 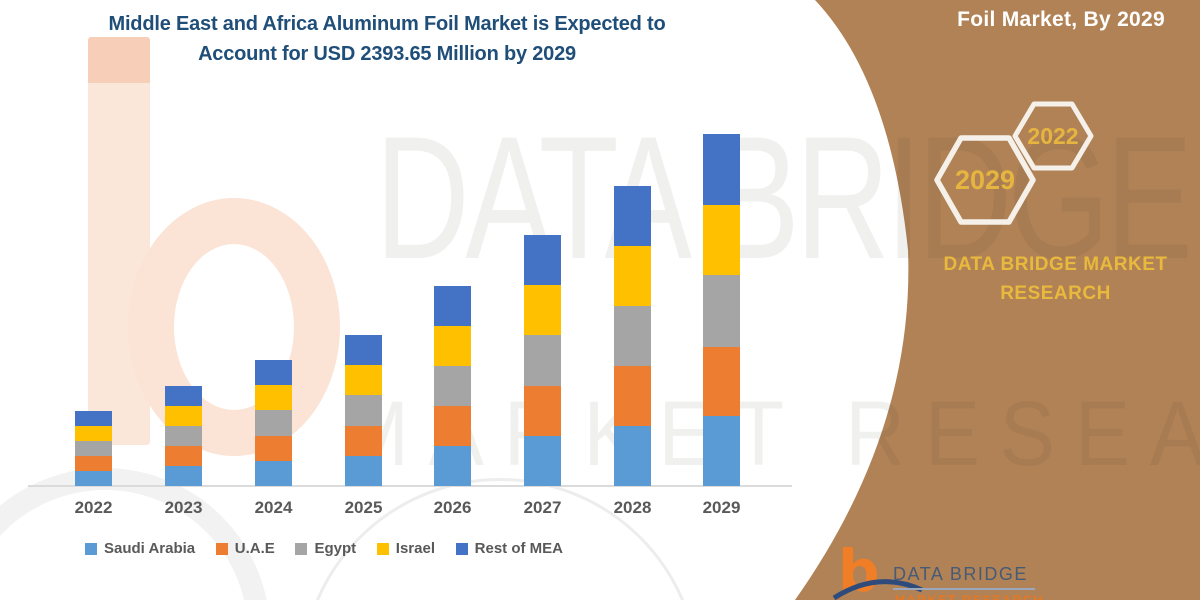 I want to click on bar-2023-egypt, so click(x=183, y=436).